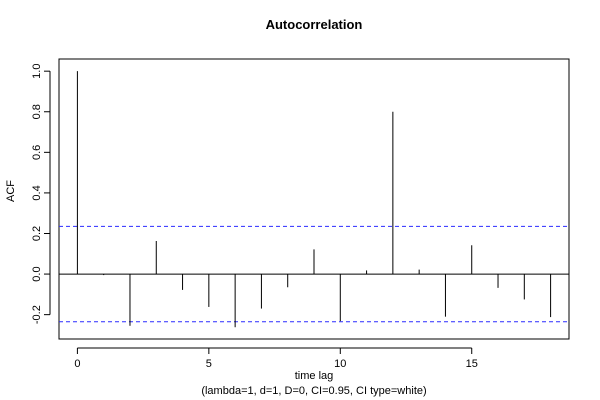 The image size is (600, 400). I want to click on y-axis-label: ACF, so click(11, 191).